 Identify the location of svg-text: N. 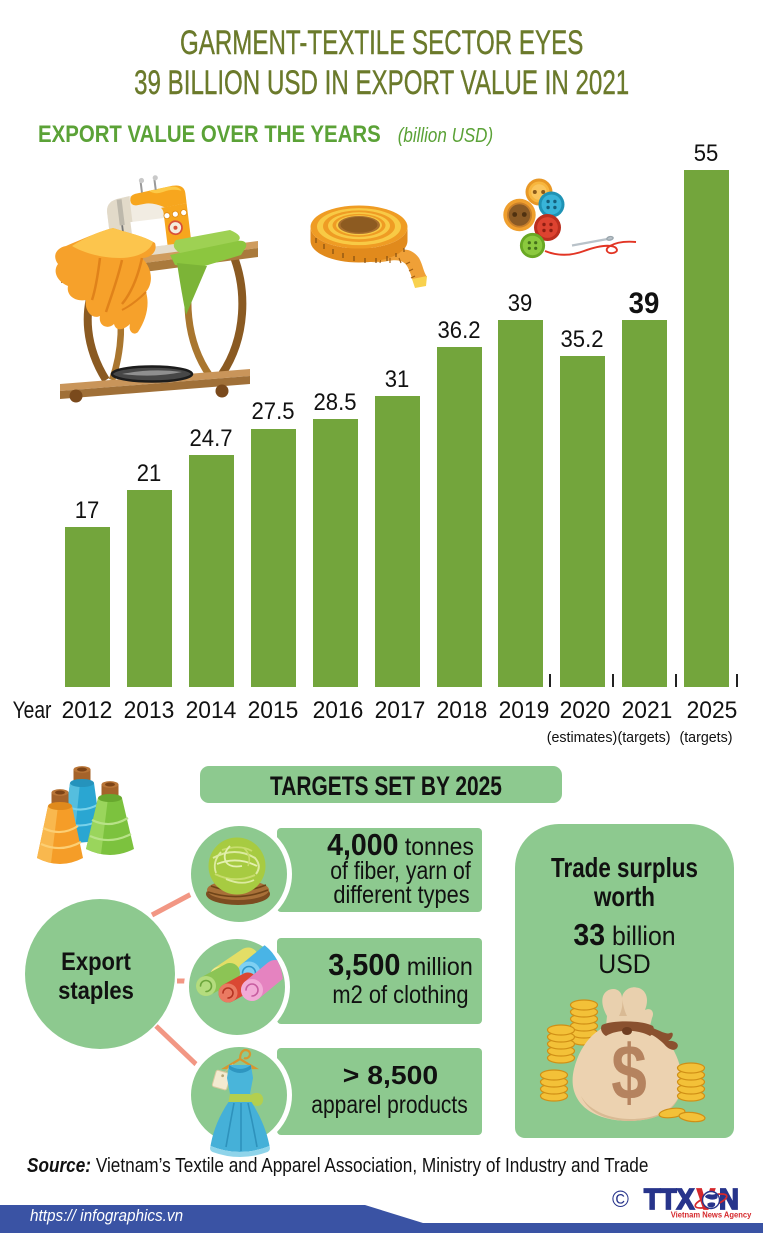
(729, 1198).